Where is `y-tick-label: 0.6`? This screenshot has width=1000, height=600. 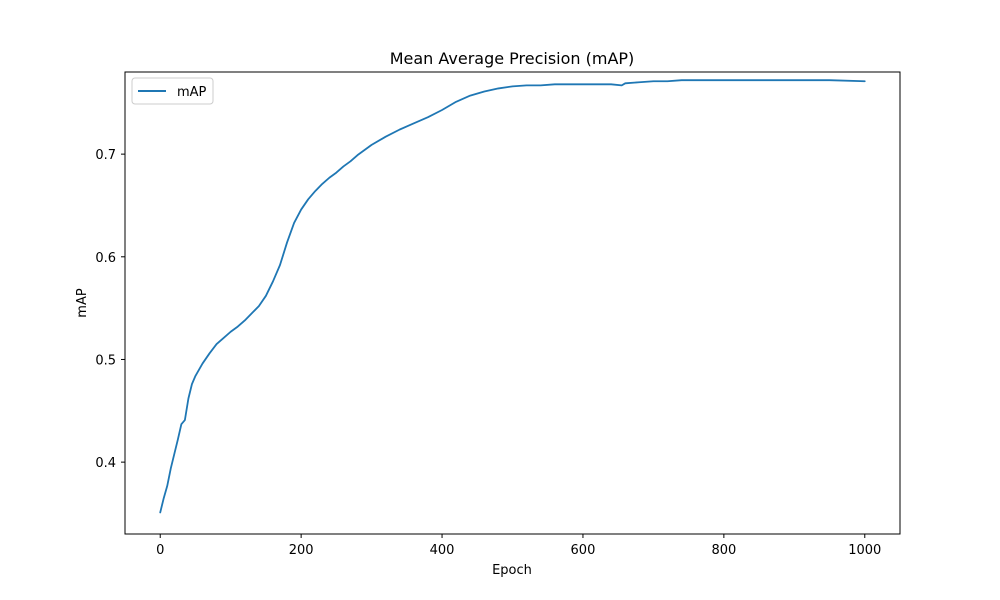 y-tick-label: 0.6 is located at coordinates (105, 258).